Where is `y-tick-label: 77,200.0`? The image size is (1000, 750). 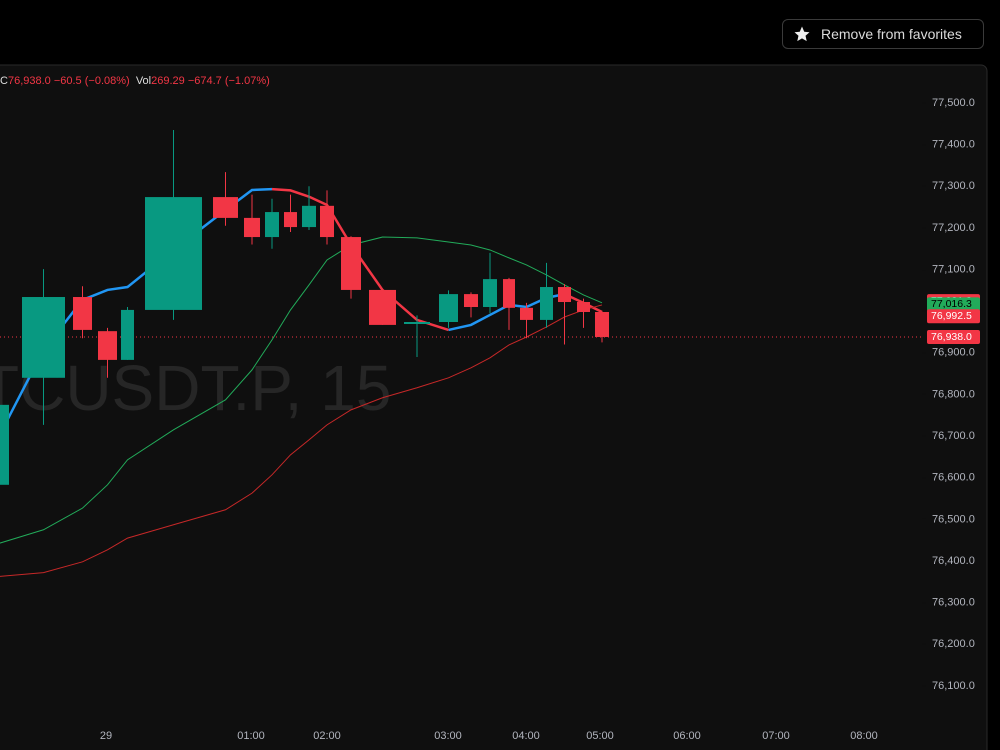 y-tick-label: 77,200.0 is located at coordinates (953, 228).